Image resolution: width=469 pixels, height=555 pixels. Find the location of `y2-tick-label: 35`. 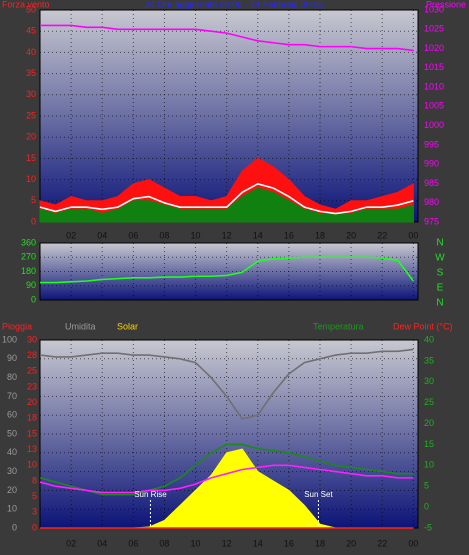

y2-tick-label: 35 is located at coordinates (429, 360).